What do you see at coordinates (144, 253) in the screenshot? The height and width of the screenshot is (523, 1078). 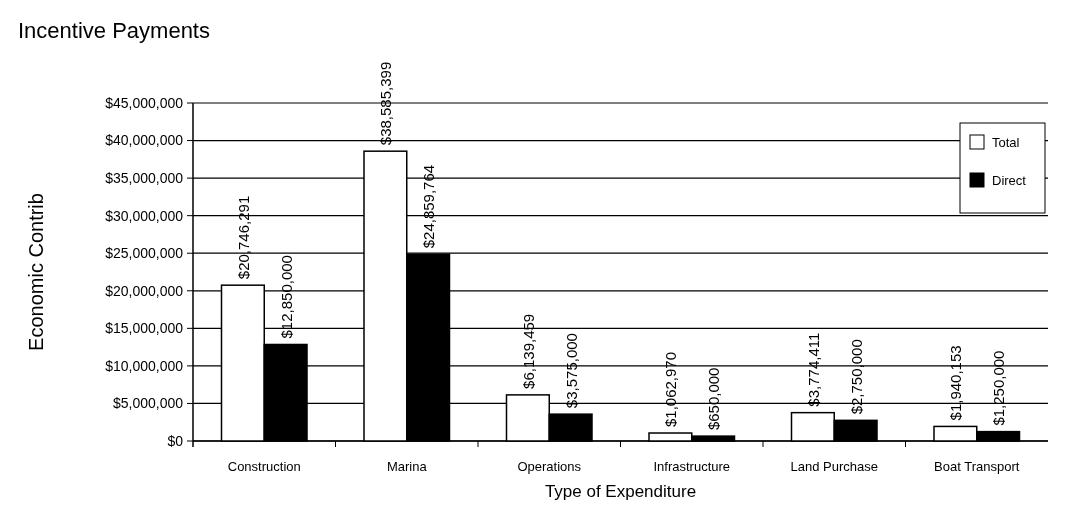 I see `y-tick-label: $25,000,000` at bounding box center [144, 253].